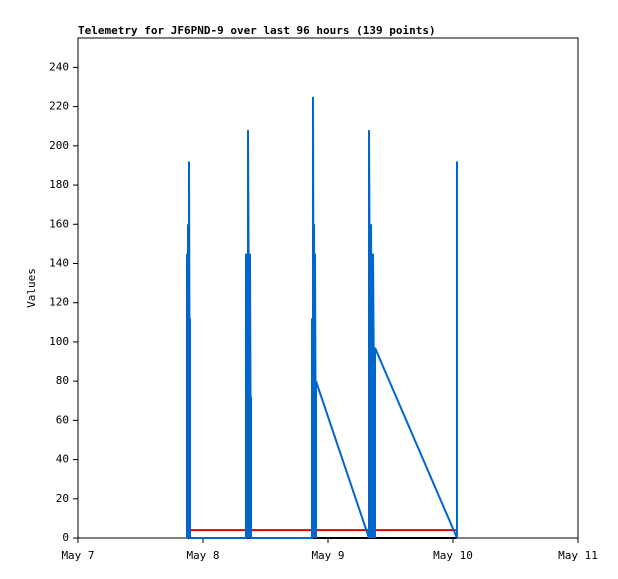  Describe the element at coordinates (62, 498) in the screenshot. I see `y-tick-label: 20` at that location.